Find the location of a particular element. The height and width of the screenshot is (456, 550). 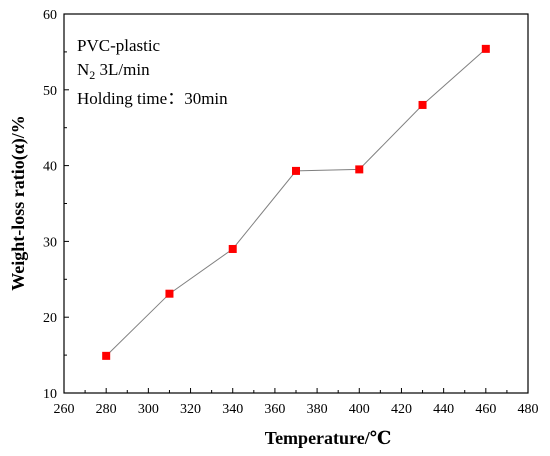

y-tick-label: 30 is located at coordinates (50, 242).